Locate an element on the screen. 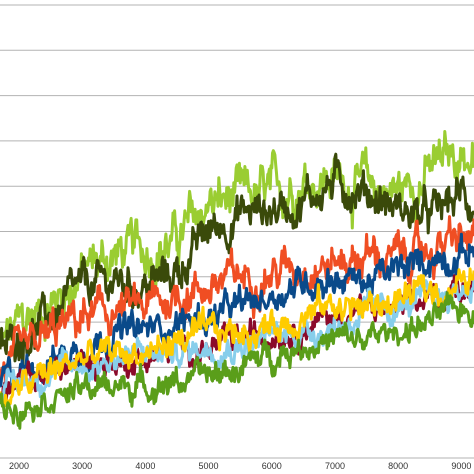 The height and width of the screenshot is (474, 474). x-tick-label: 8000 is located at coordinates (398, 466).